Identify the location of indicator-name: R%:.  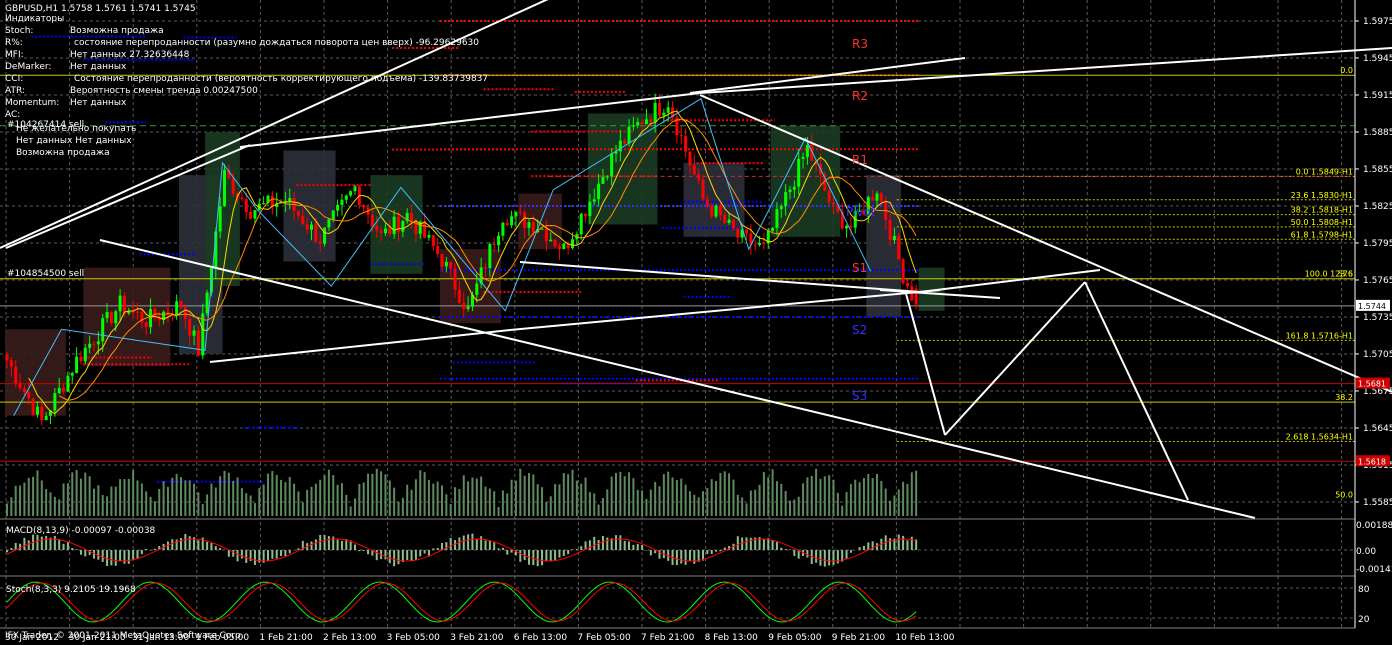
(14, 43).